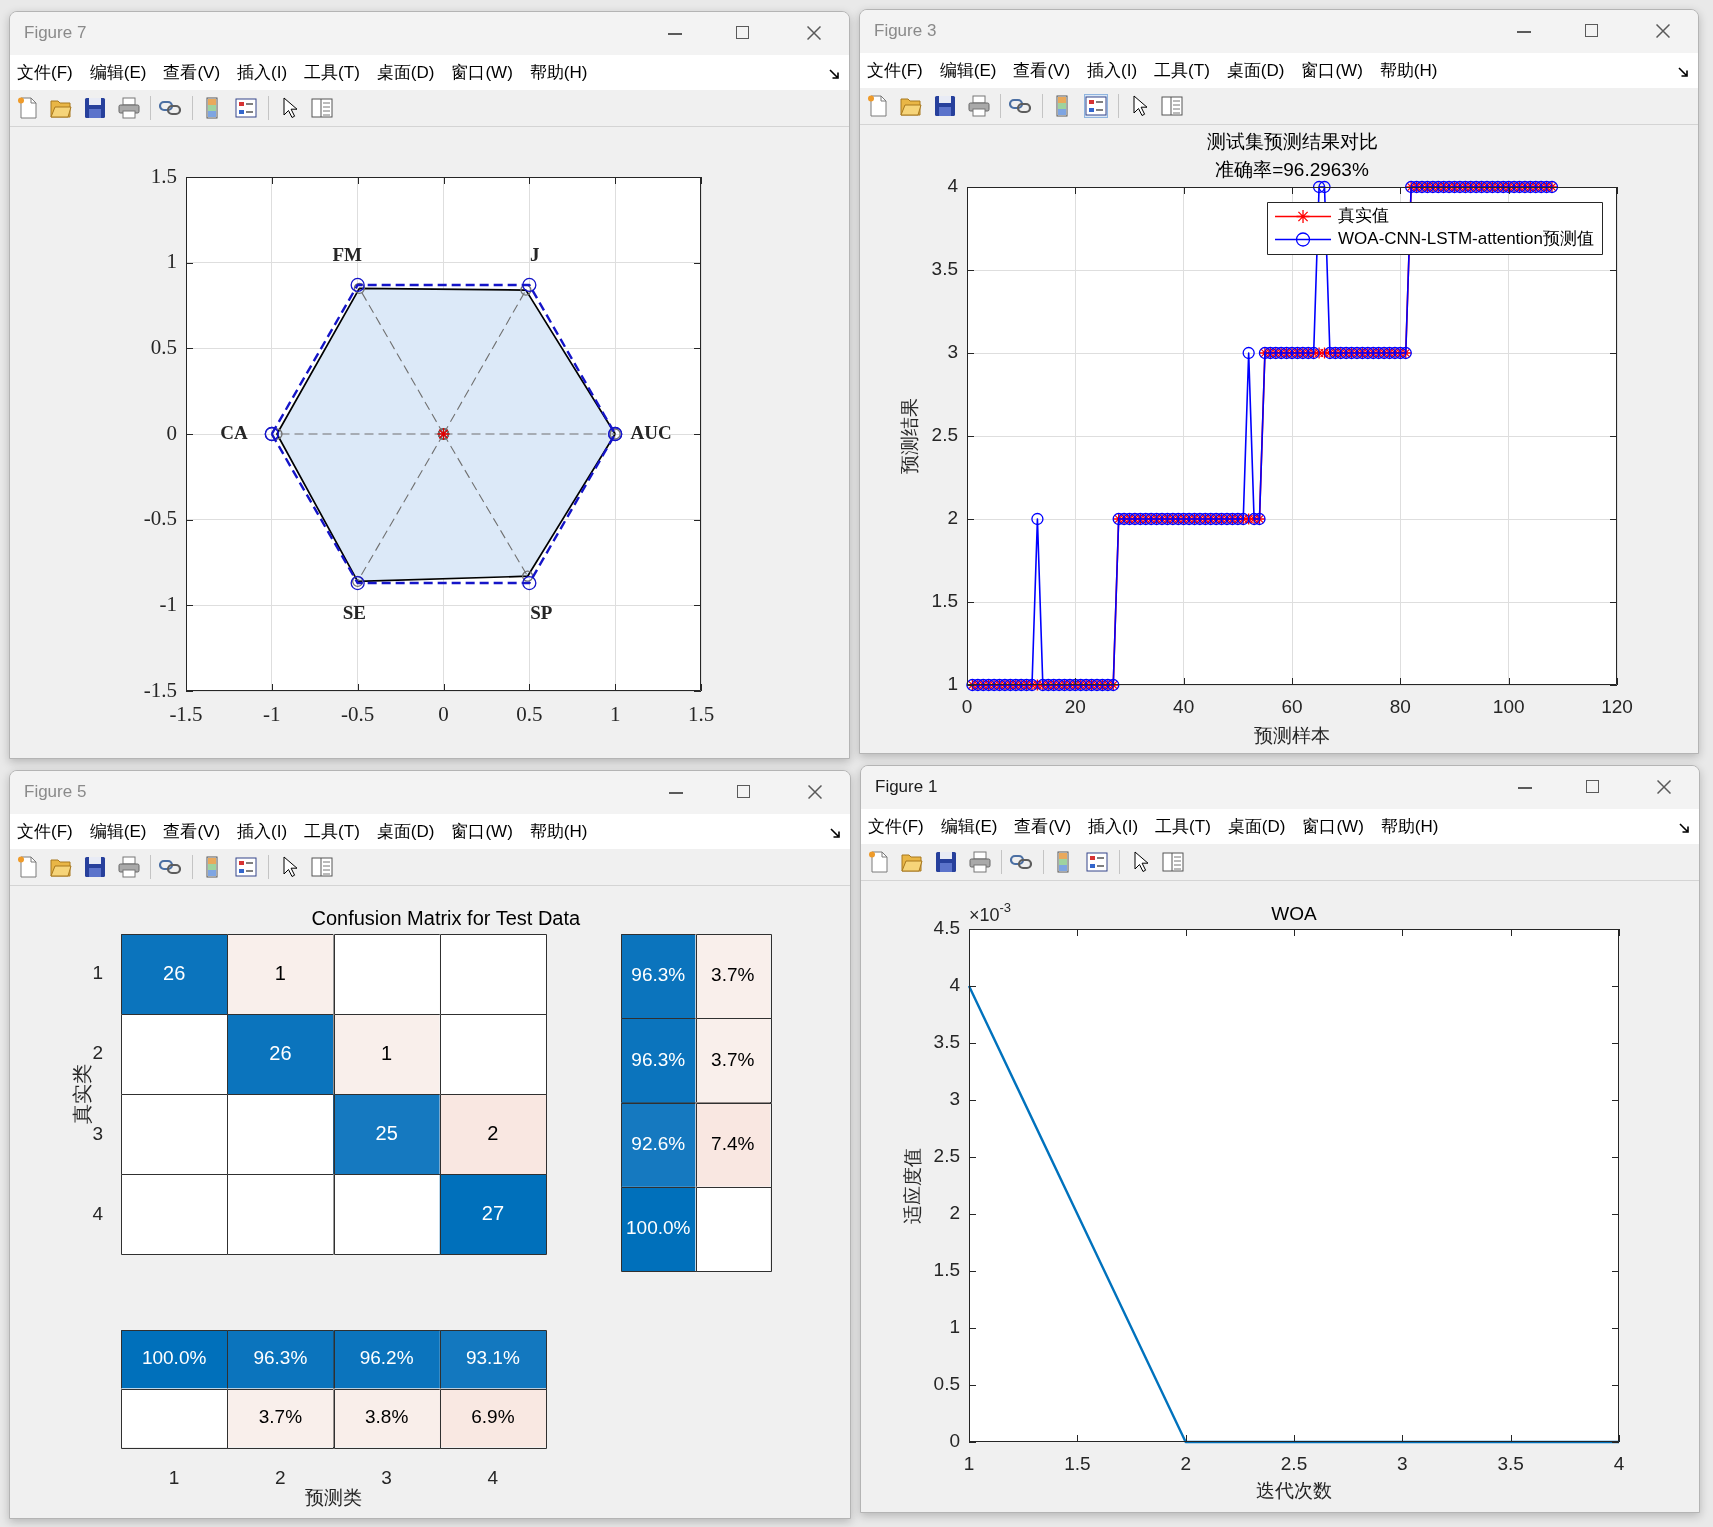 Image resolution: width=1713 pixels, height=1527 pixels. I want to click on annotation: FM, so click(347, 254).